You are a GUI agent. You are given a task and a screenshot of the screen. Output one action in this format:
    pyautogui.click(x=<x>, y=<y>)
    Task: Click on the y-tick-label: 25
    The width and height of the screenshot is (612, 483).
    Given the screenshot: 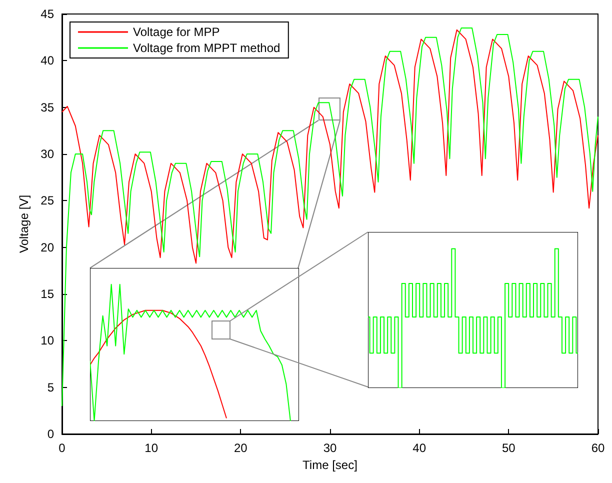 What is the action you would take?
    pyautogui.click(x=47, y=201)
    